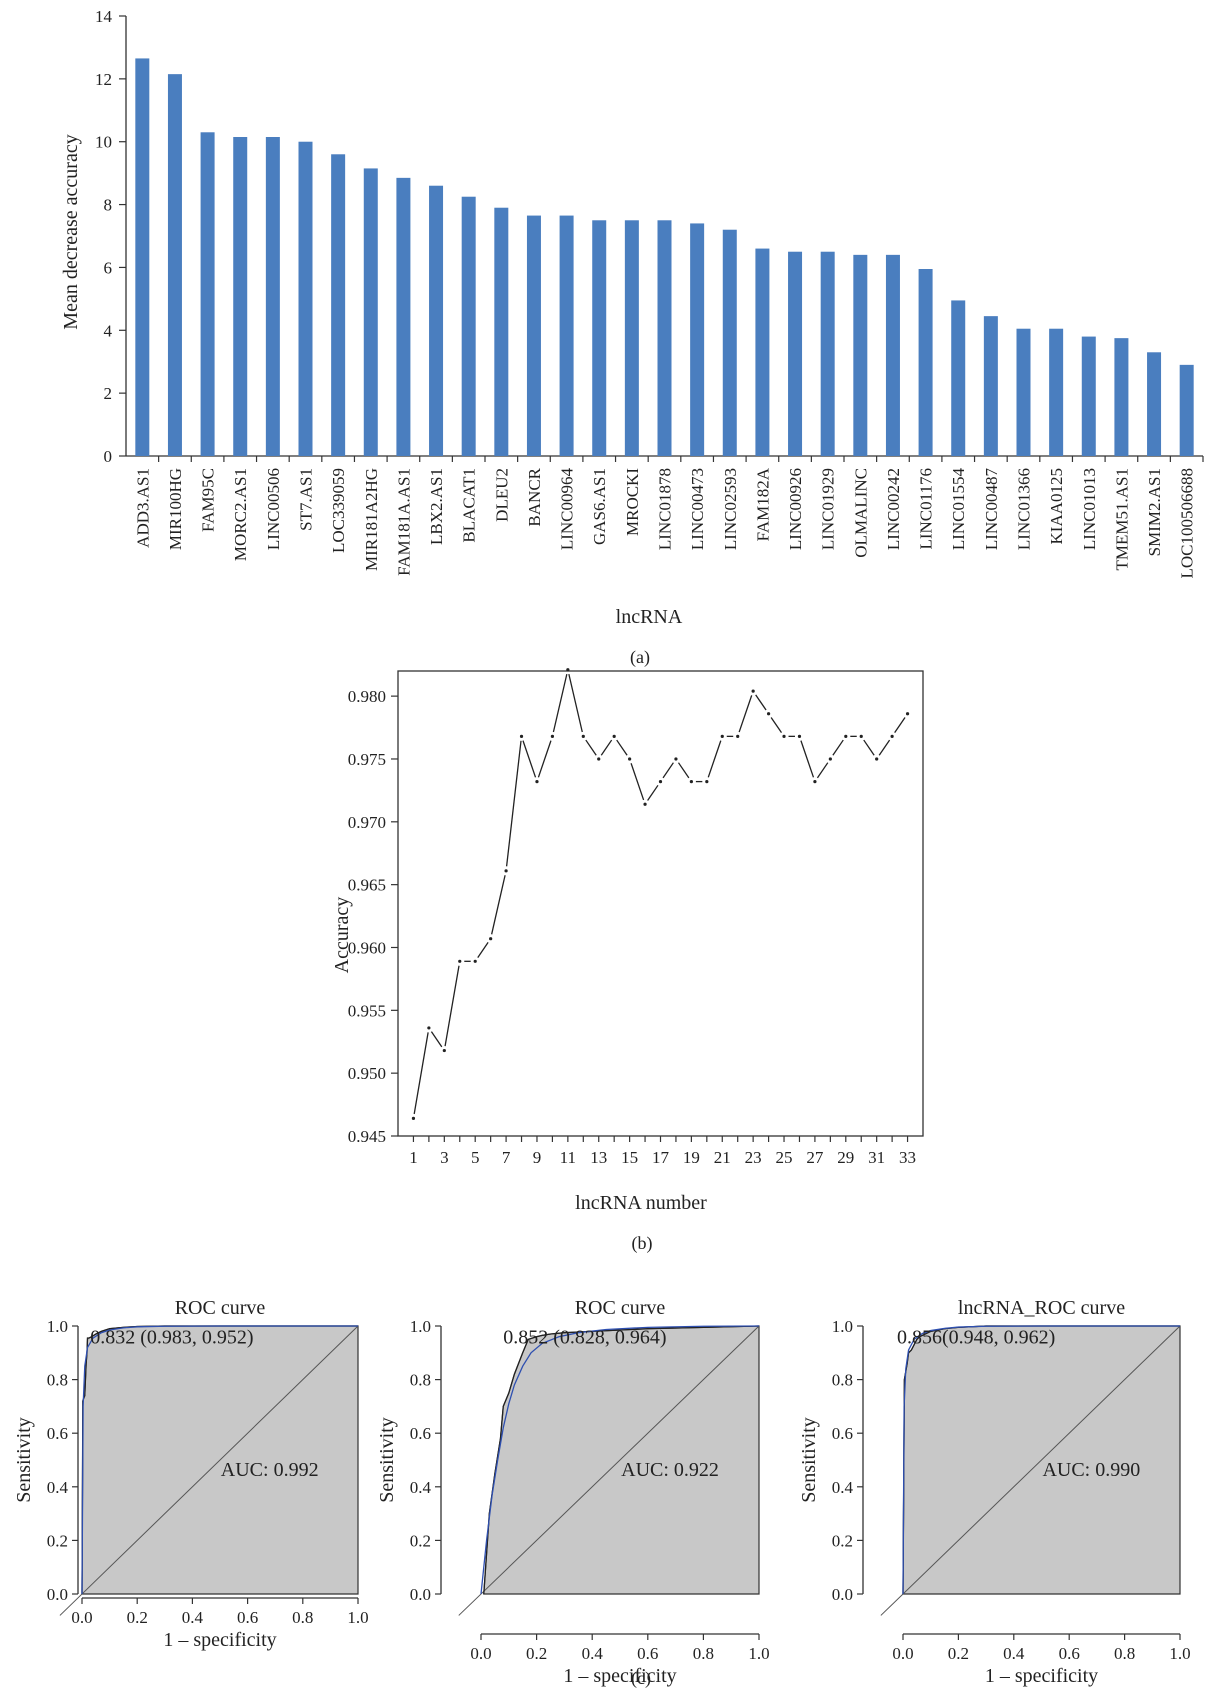 The height and width of the screenshot is (1694, 1229). I want to click on x-tick-label: 7, so click(506, 1157).